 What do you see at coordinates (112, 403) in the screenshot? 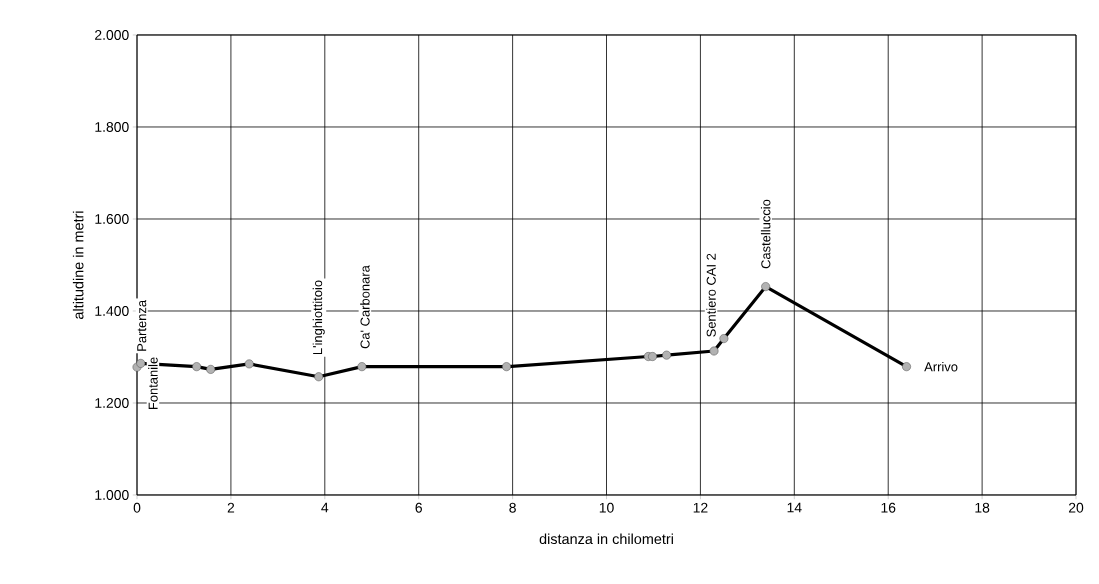
I see `y-tick-label: 1.200` at bounding box center [112, 403].